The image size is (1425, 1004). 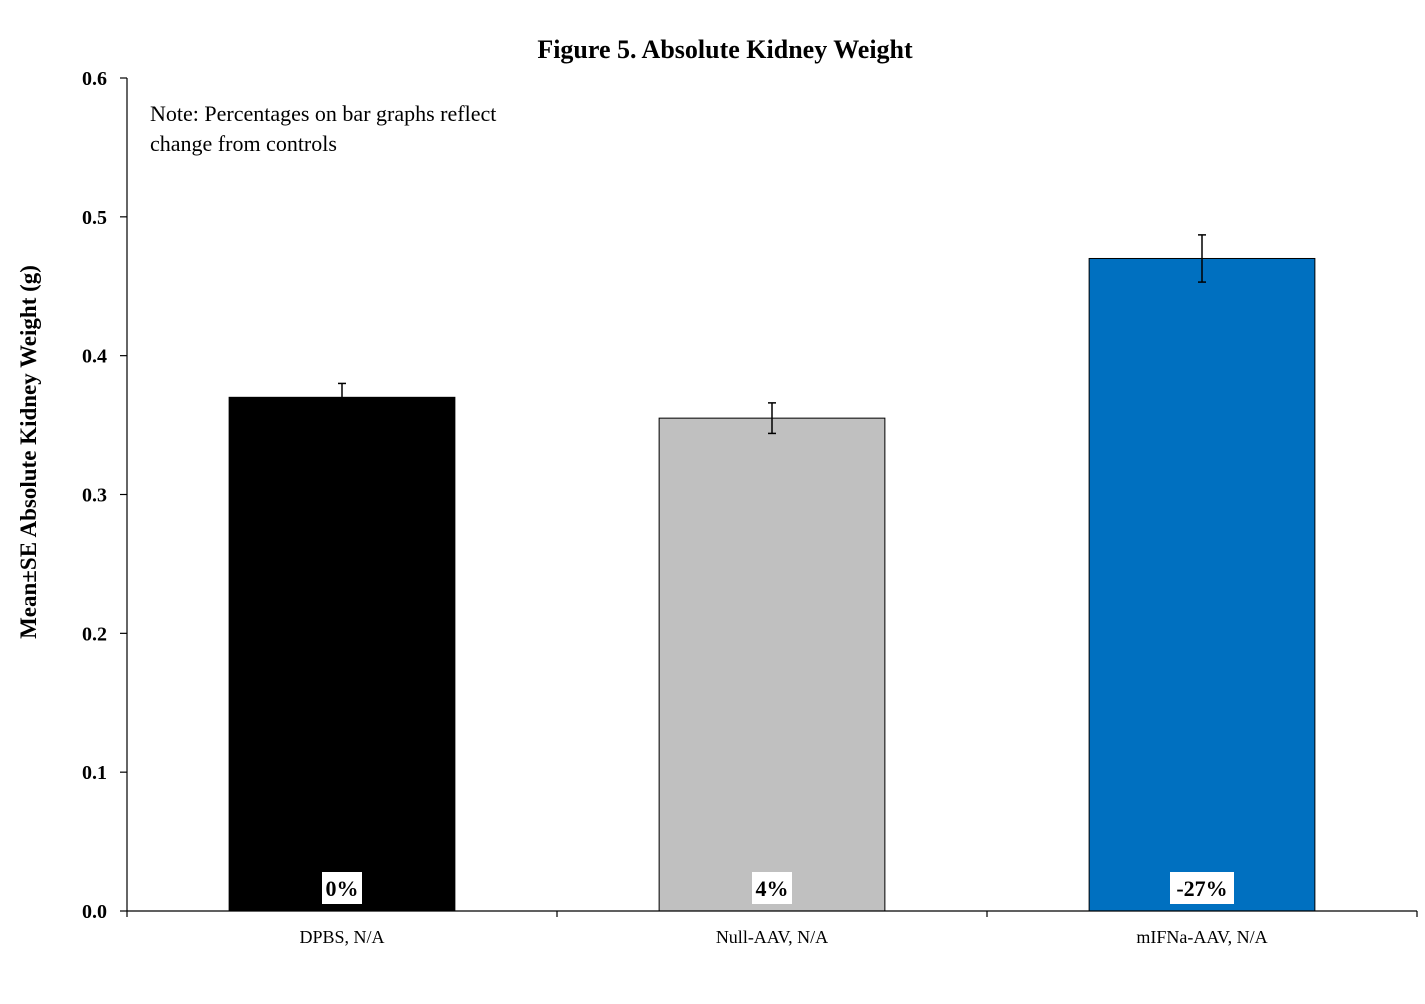 I want to click on note-line-2: change from controls, so click(x=243, y=143).